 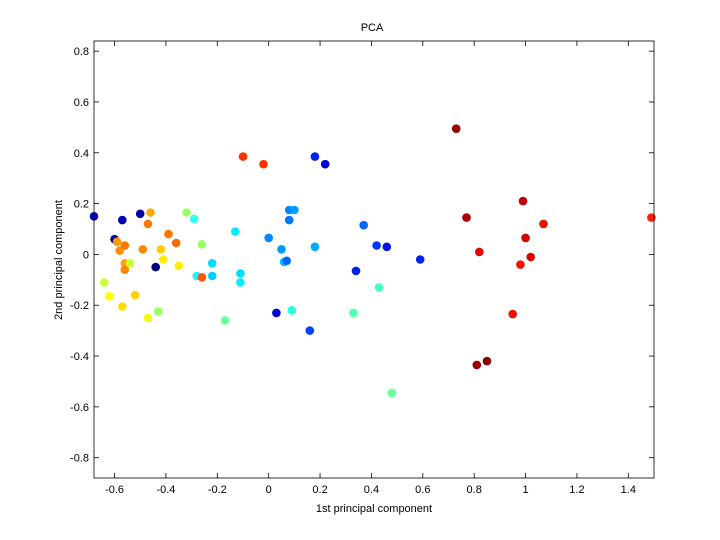 What do you see at coordinates (576, 490) in the screenshot?
I see `x-tick-label: 1.2` at bounding box center [576, 490].